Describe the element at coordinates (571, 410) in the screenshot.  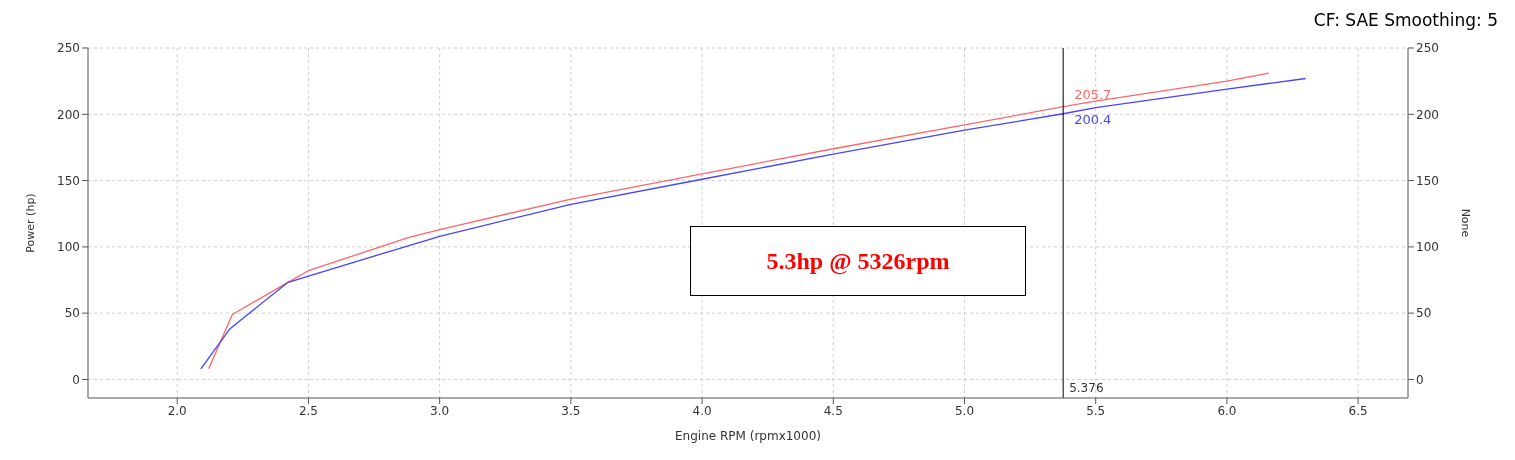
I see `x-tick-label: 3.5` at that location.